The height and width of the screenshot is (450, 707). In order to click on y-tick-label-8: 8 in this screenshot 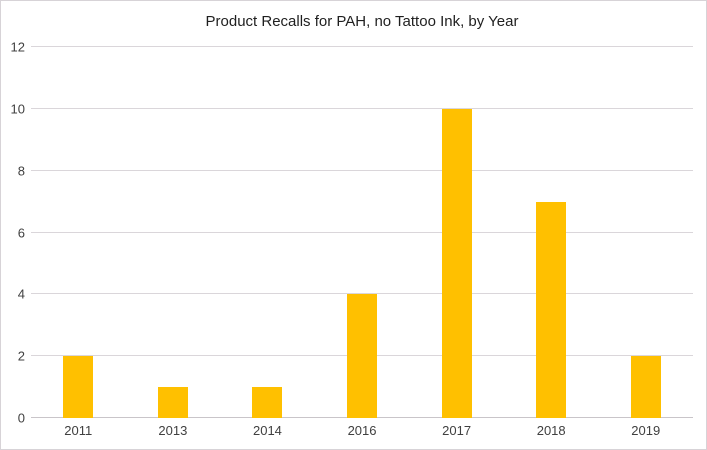, I will do `click(21, 171)`.